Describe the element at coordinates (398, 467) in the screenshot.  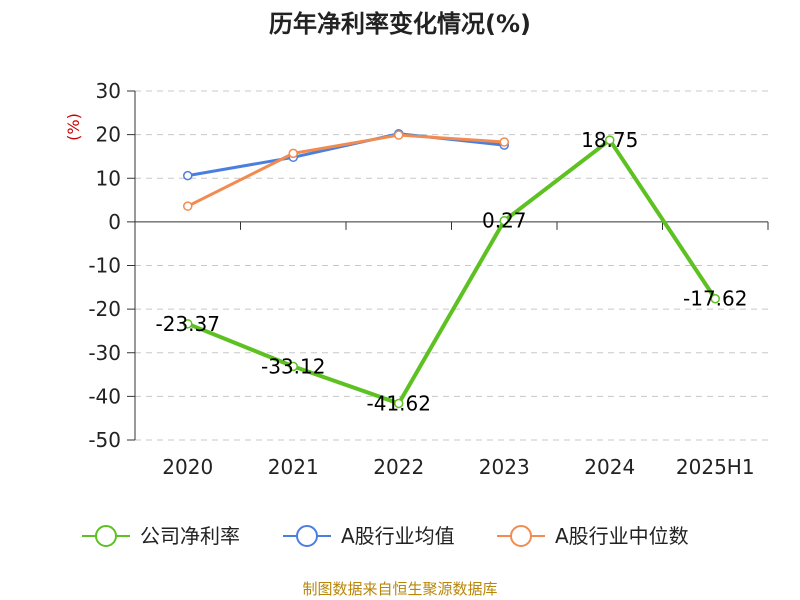
I see `x-tick-label: 2022` at that location.